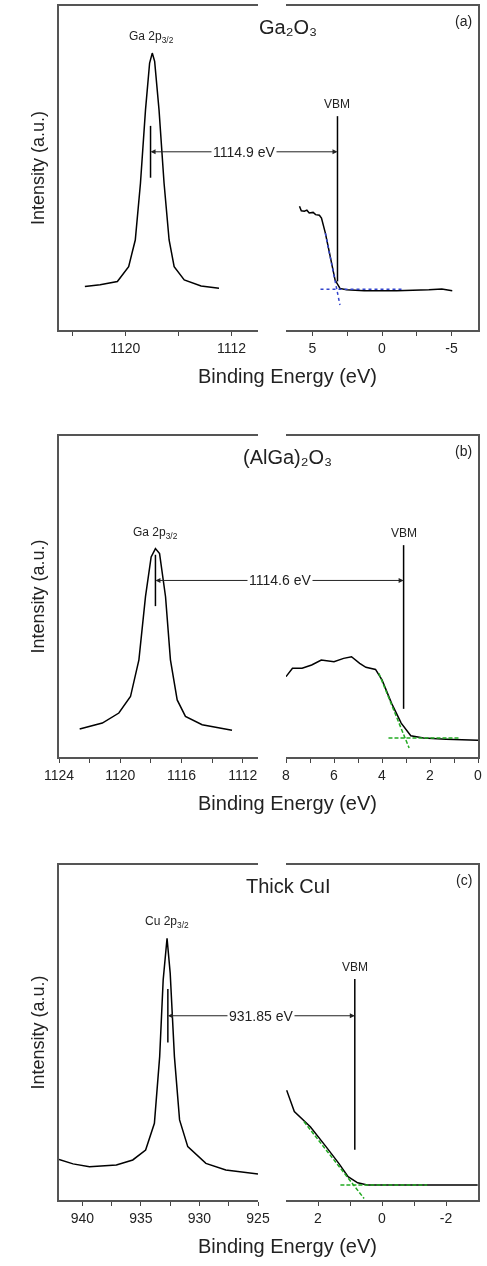 The width and height of the screenshot is (487, 1266). What do you see at coordinates (288, 886) in the screenshot?
I see `chart-title: Thick CuI` at bounding box center [288, 886].